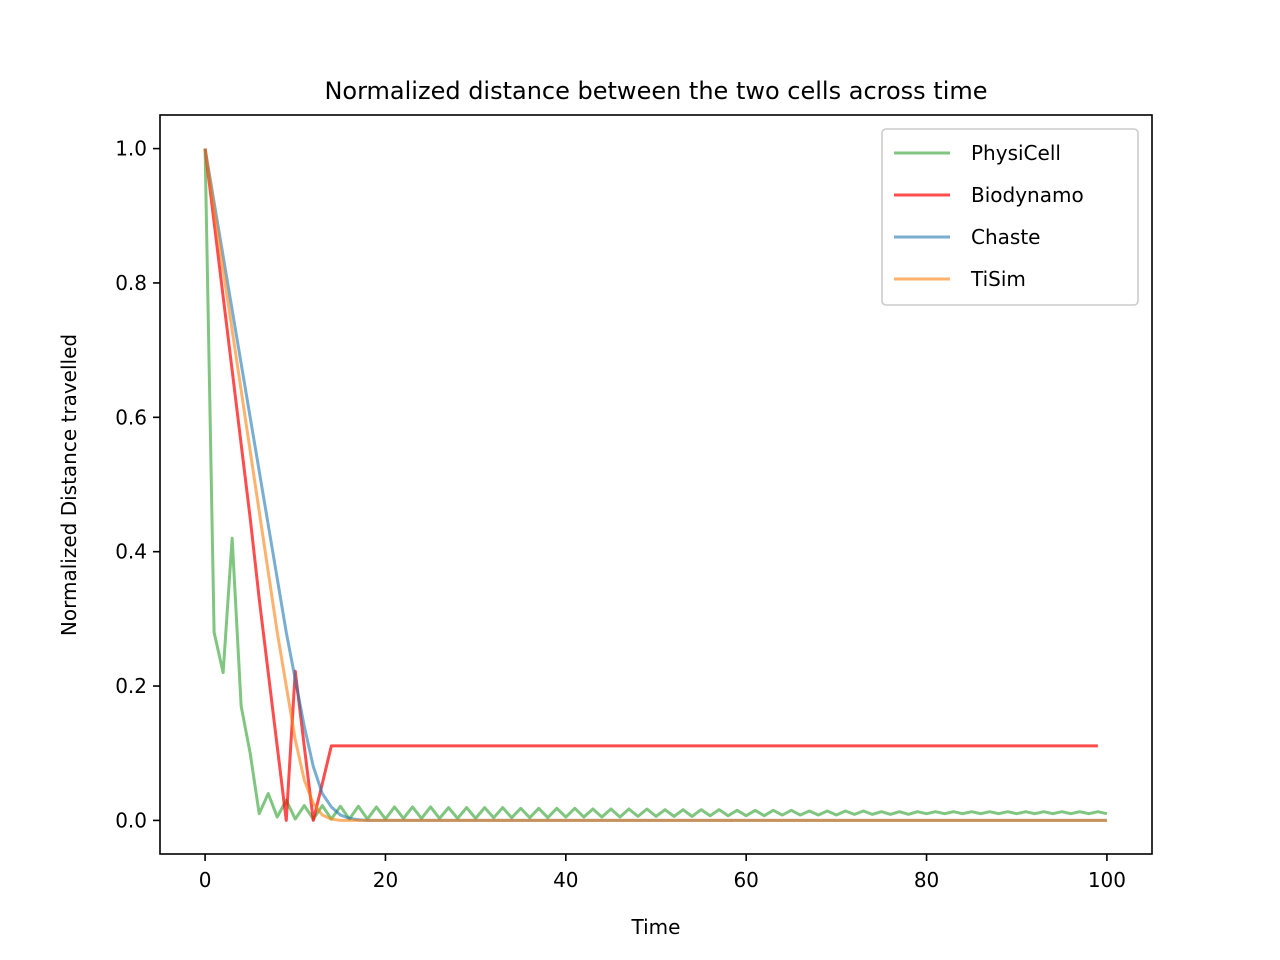 The height and width of the screenshot is (960, 1280). Describe the element at coordinates (745, 880) in the screenshot. I see `x-tick-label: 60` at that location.